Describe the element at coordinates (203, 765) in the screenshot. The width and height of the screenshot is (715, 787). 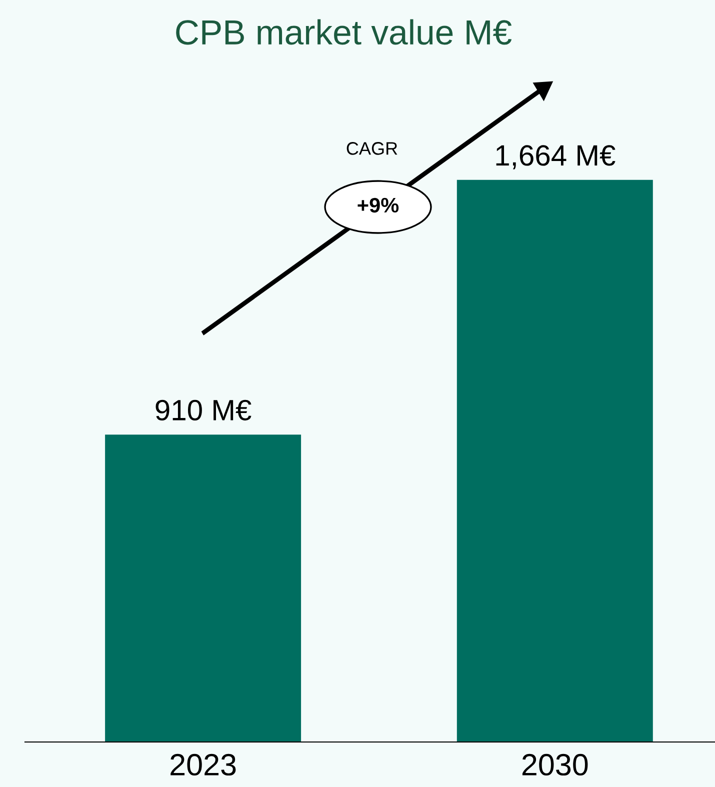
I see `x-tick-label: 2023` at that location.